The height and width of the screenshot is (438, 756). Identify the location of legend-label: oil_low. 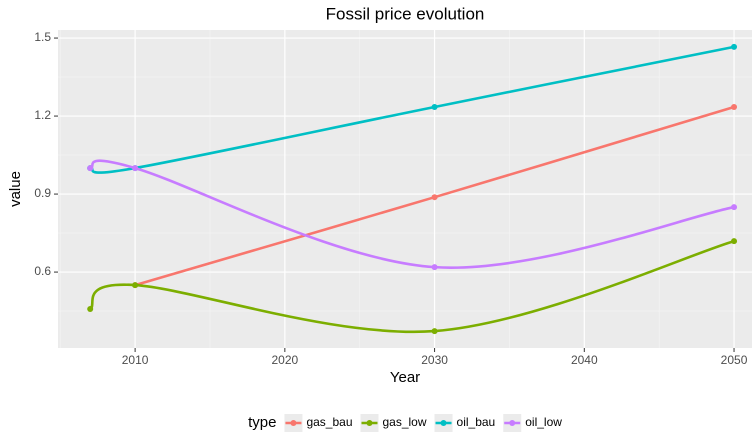
(543, 422).